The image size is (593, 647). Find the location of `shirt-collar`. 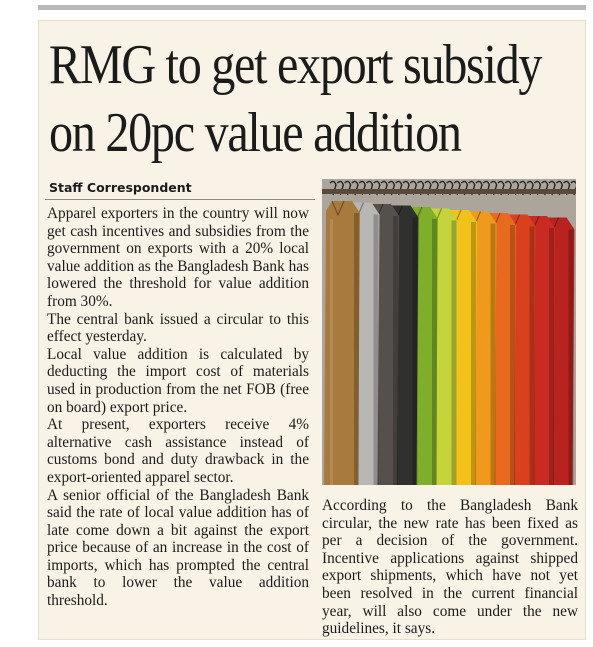

shirt-collar is located at coordinates (338, 208).